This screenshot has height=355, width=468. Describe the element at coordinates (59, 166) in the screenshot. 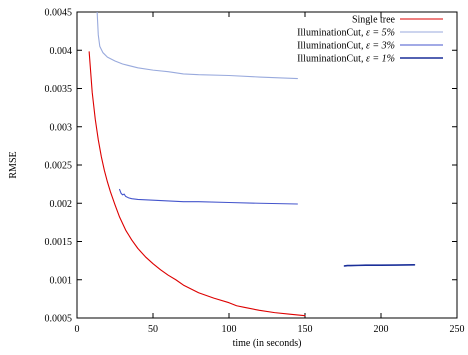

I see `y-tick-label: 0.0025` at that location.